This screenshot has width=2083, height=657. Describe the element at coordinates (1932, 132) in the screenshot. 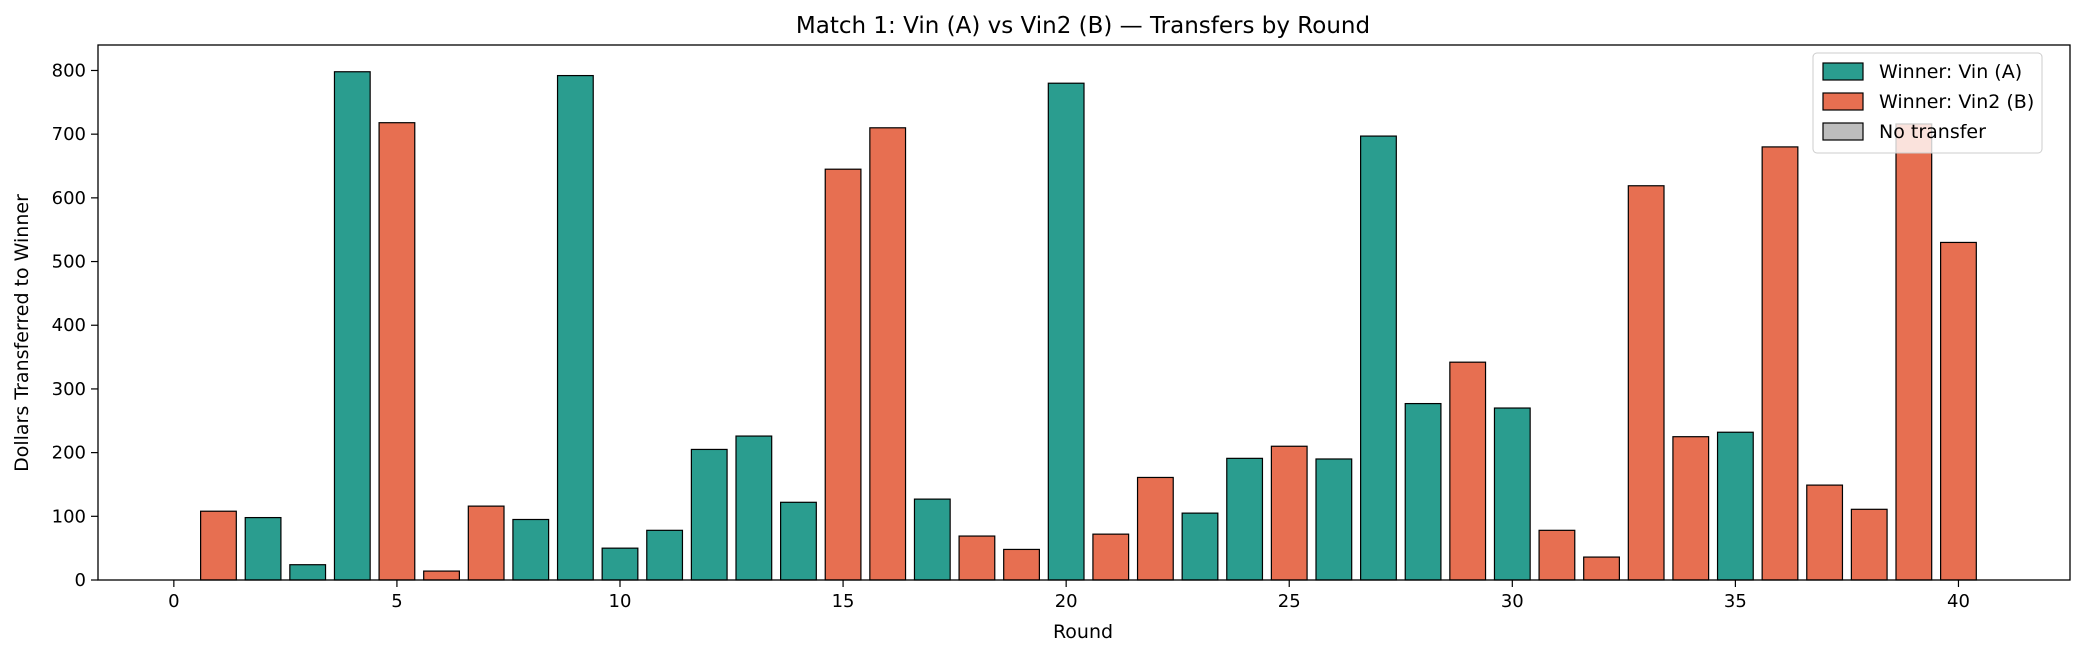

I see `legend-label-none: No transfer` at that location.